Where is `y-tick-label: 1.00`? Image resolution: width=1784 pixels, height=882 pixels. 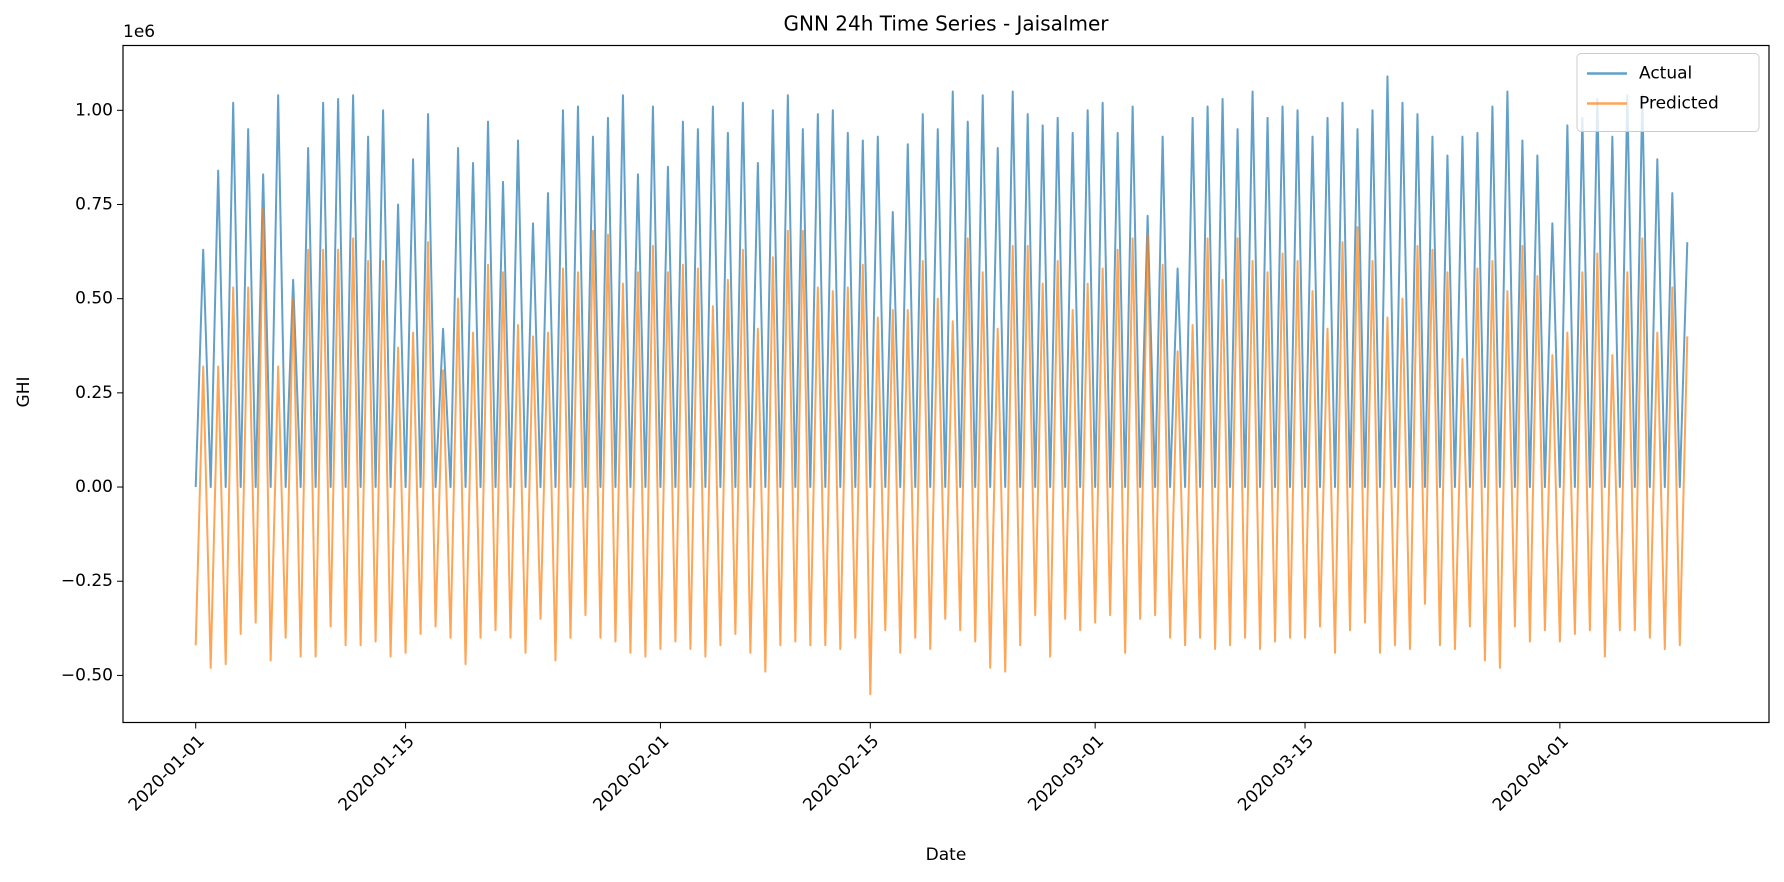
y-tick-label: 1.00 is located at coordinates (94, 110).